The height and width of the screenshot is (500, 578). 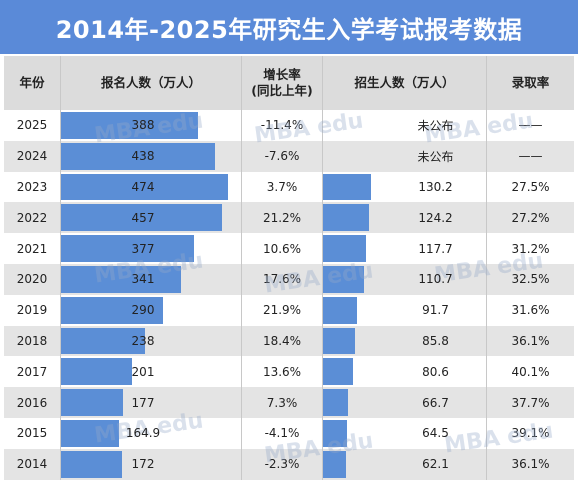 What do you see at coordinates (32, 279) in the screenshot?
I see `year-cell: 2020` at bounding box center [32, 279].